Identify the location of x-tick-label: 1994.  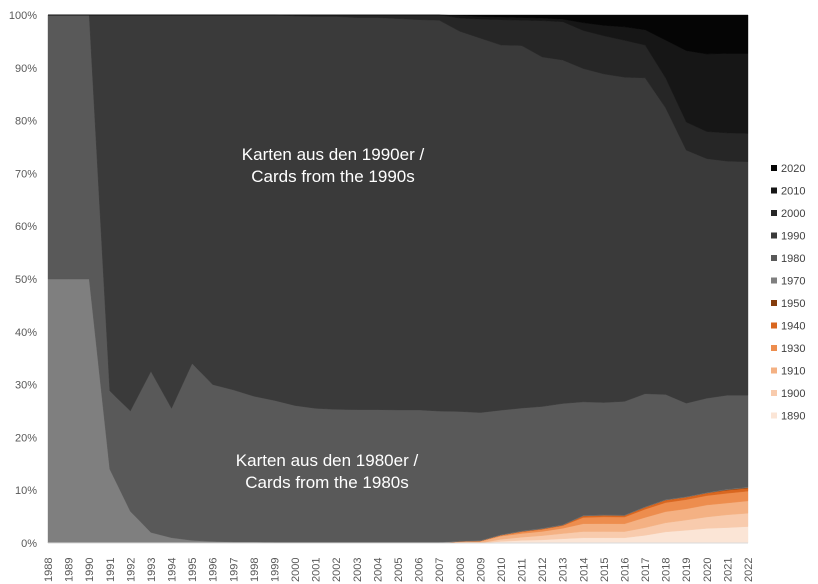
(173, 570).